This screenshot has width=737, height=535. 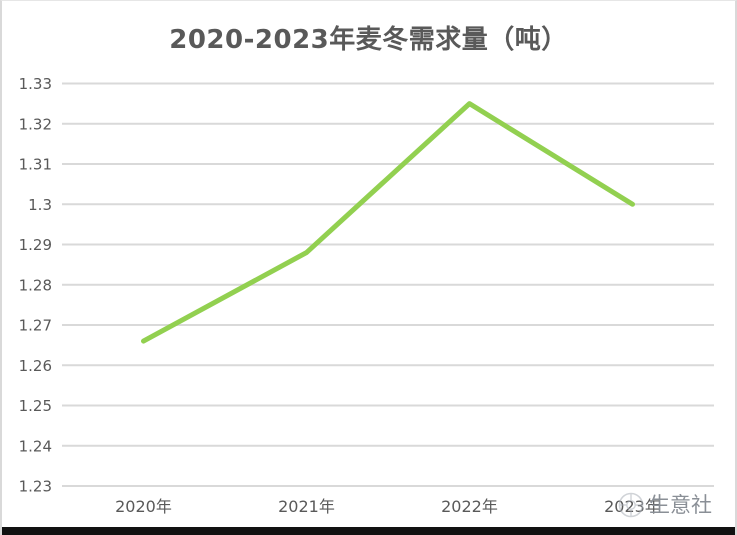 What do you see at coordinates (35, 487) in the screenshot?
I see `y-tick-label: 1.23` at bounding box center [35, 487].